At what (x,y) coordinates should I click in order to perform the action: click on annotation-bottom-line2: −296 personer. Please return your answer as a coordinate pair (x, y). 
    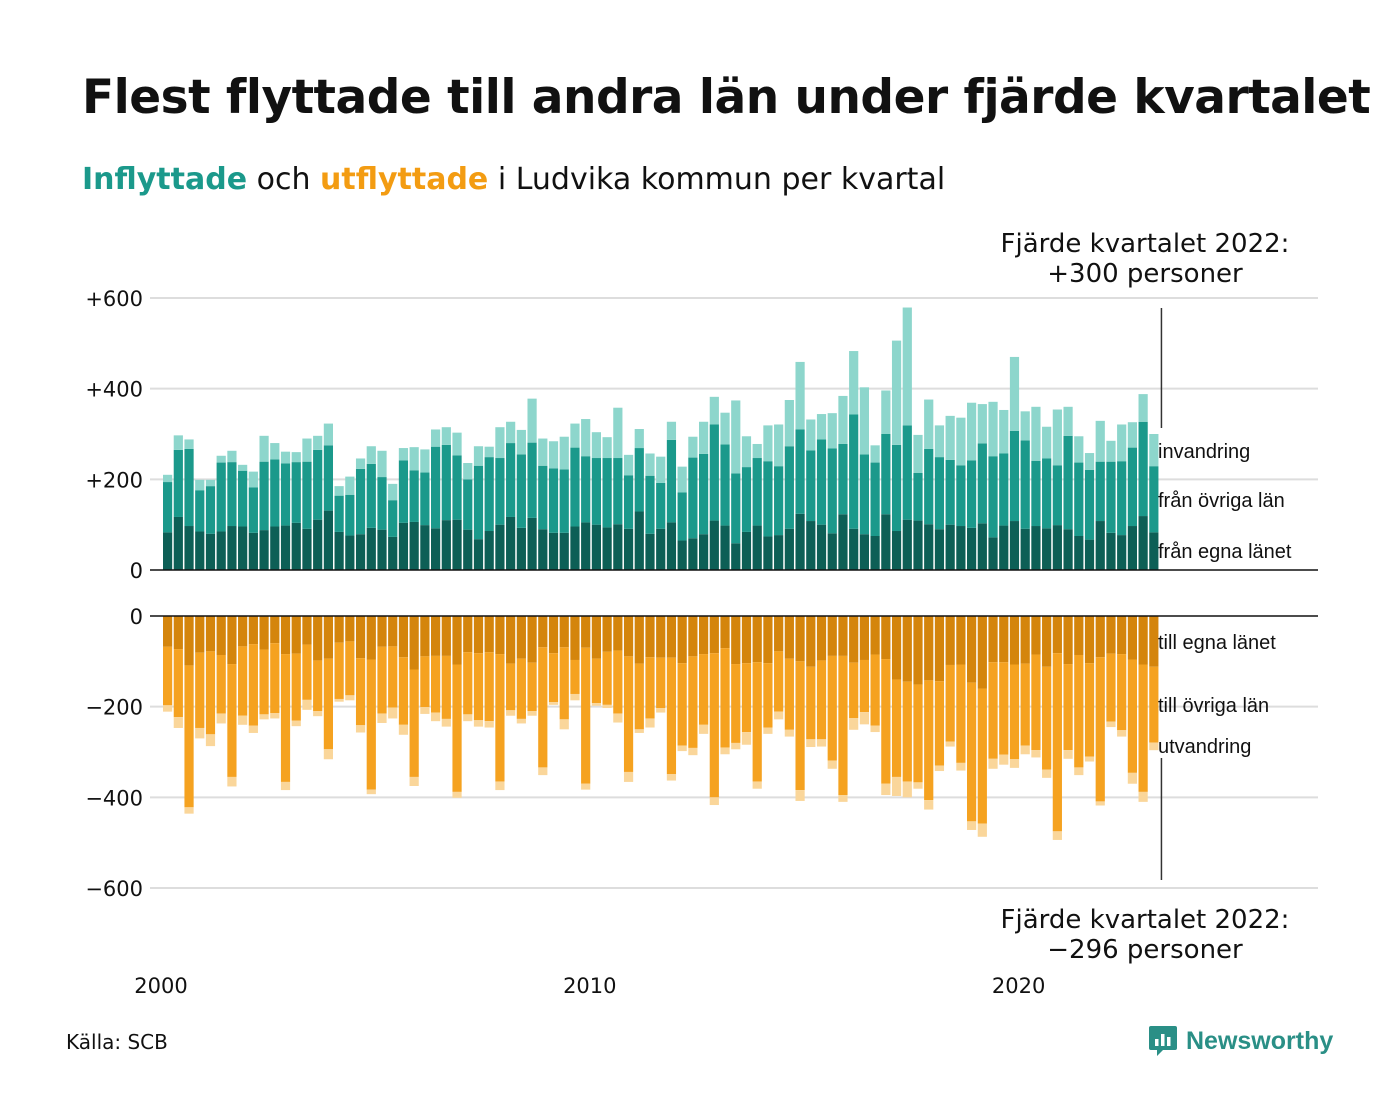
    Looking at the image, I should click on (1145, 950).